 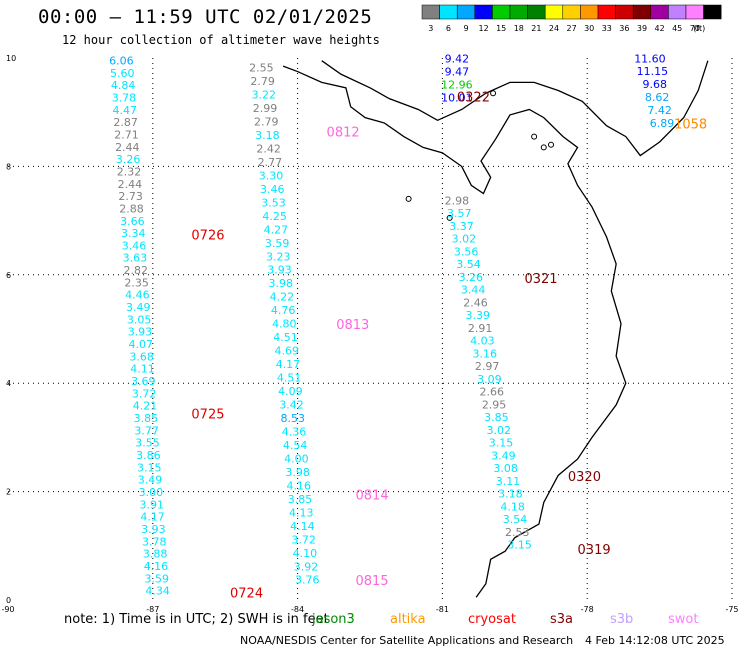 I want to click on wave-height-value: 6.89, so click(x=662, y=123).